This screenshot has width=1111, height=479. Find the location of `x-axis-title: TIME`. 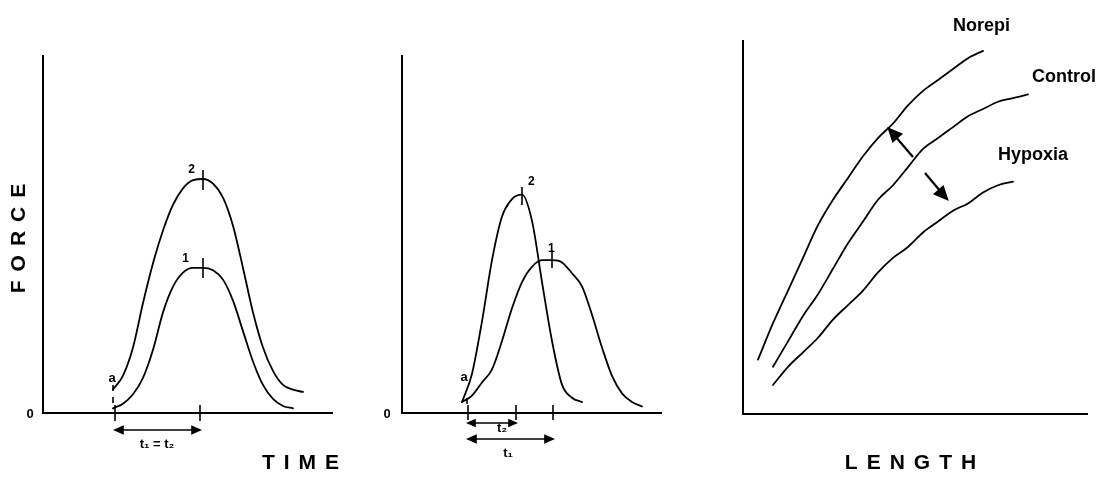

x-axis-title: TIME is located at coordinates (305, 462).